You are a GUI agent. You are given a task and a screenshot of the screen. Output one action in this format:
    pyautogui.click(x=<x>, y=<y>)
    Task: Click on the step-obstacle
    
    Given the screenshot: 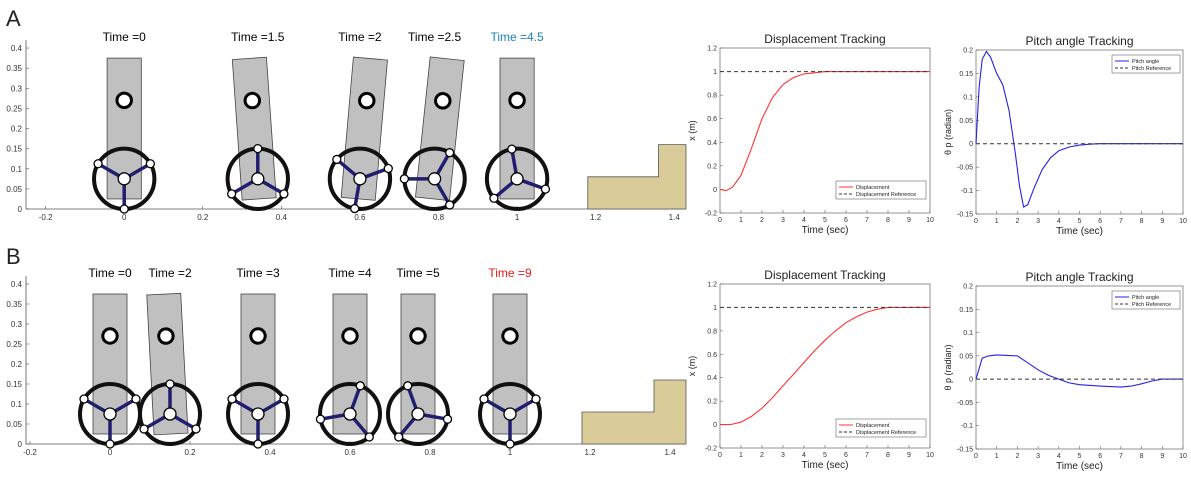 What is the action you would take?
    pyautogui.click(x=637, y=177)
    